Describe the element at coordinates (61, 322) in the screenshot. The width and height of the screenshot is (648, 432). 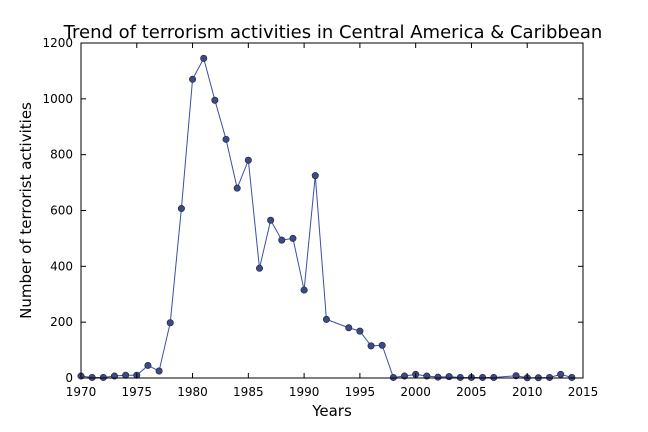
I see `y-tick-label: 200` at that location.